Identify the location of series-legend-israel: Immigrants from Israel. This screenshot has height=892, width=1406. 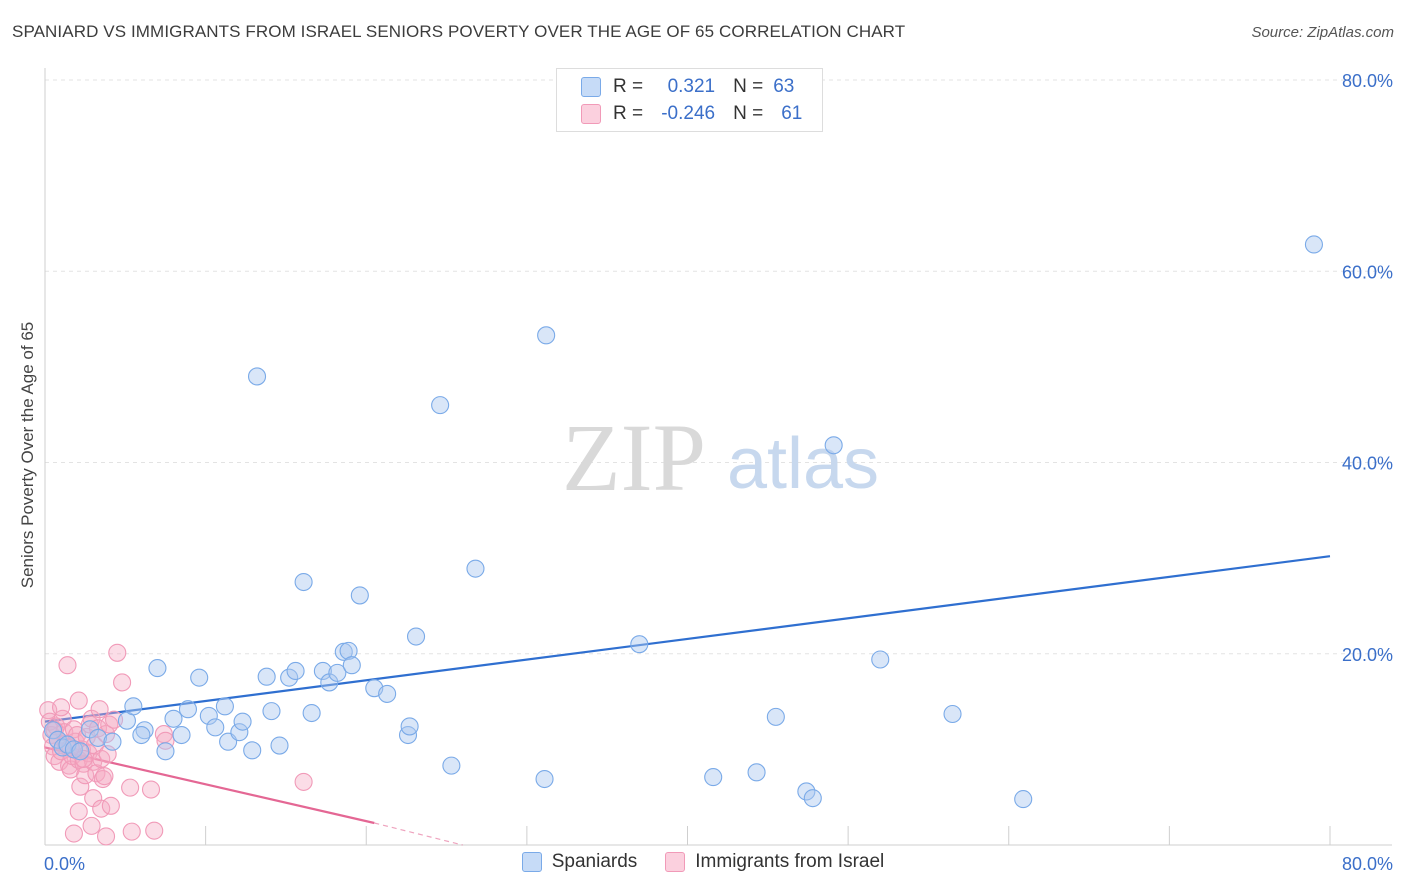
(774, 862).